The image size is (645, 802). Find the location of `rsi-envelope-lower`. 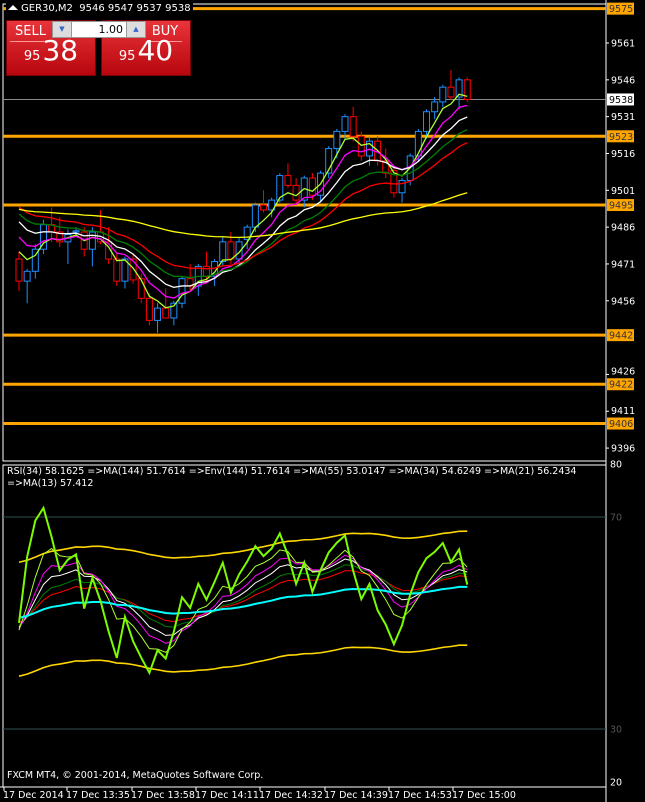

rsi-envelope-lower is located at coordinates (243, 660).